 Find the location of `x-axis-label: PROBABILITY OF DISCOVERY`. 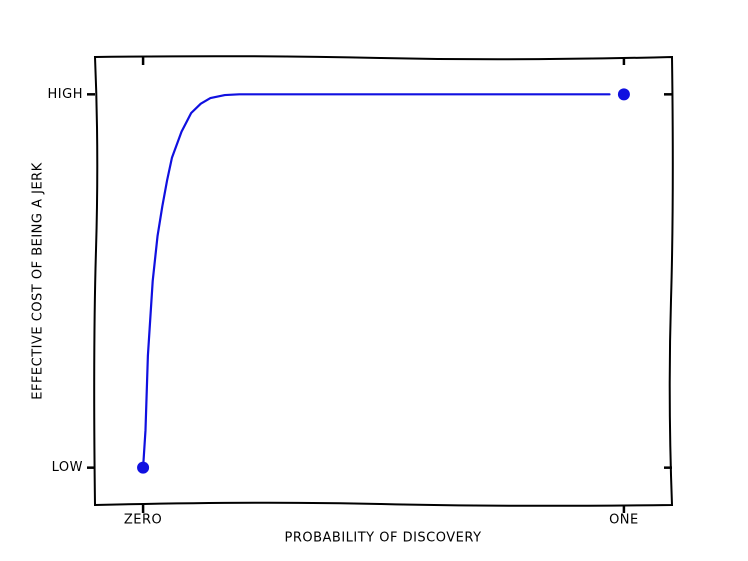

x-axis-label: PROBABILITY OF DISCOVERY is located at coordinates (382, 538).